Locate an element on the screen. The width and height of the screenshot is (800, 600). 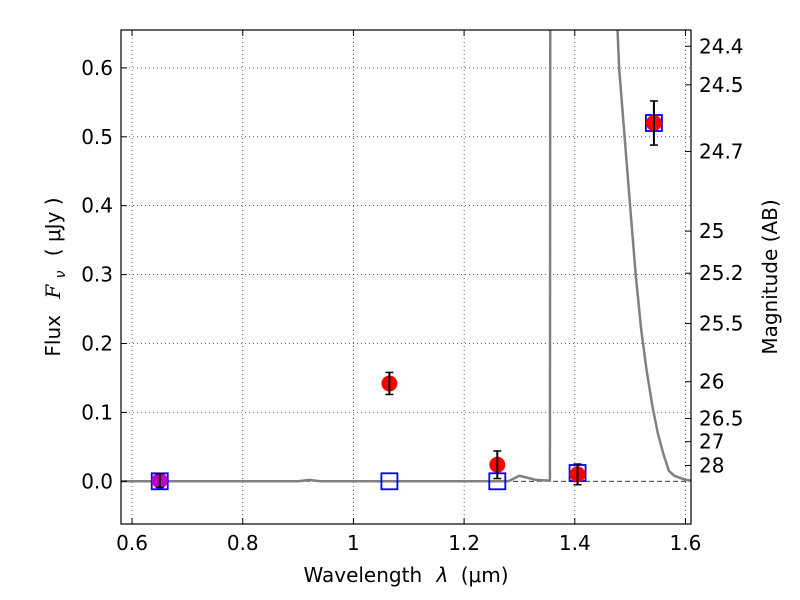
y-tick-label: 0.6 is located at coordinates (97, 68).